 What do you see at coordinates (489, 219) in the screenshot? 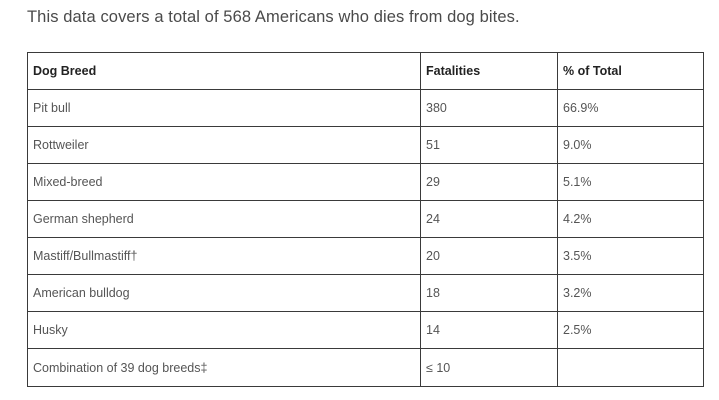
I see `fatalities-cell: 24` at bounding box center [489, 219].